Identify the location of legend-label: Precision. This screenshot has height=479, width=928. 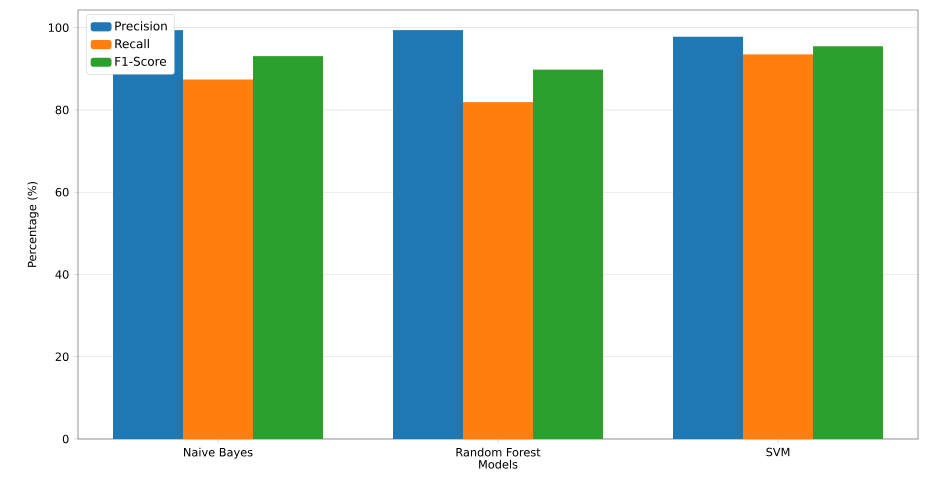
(141, 26).